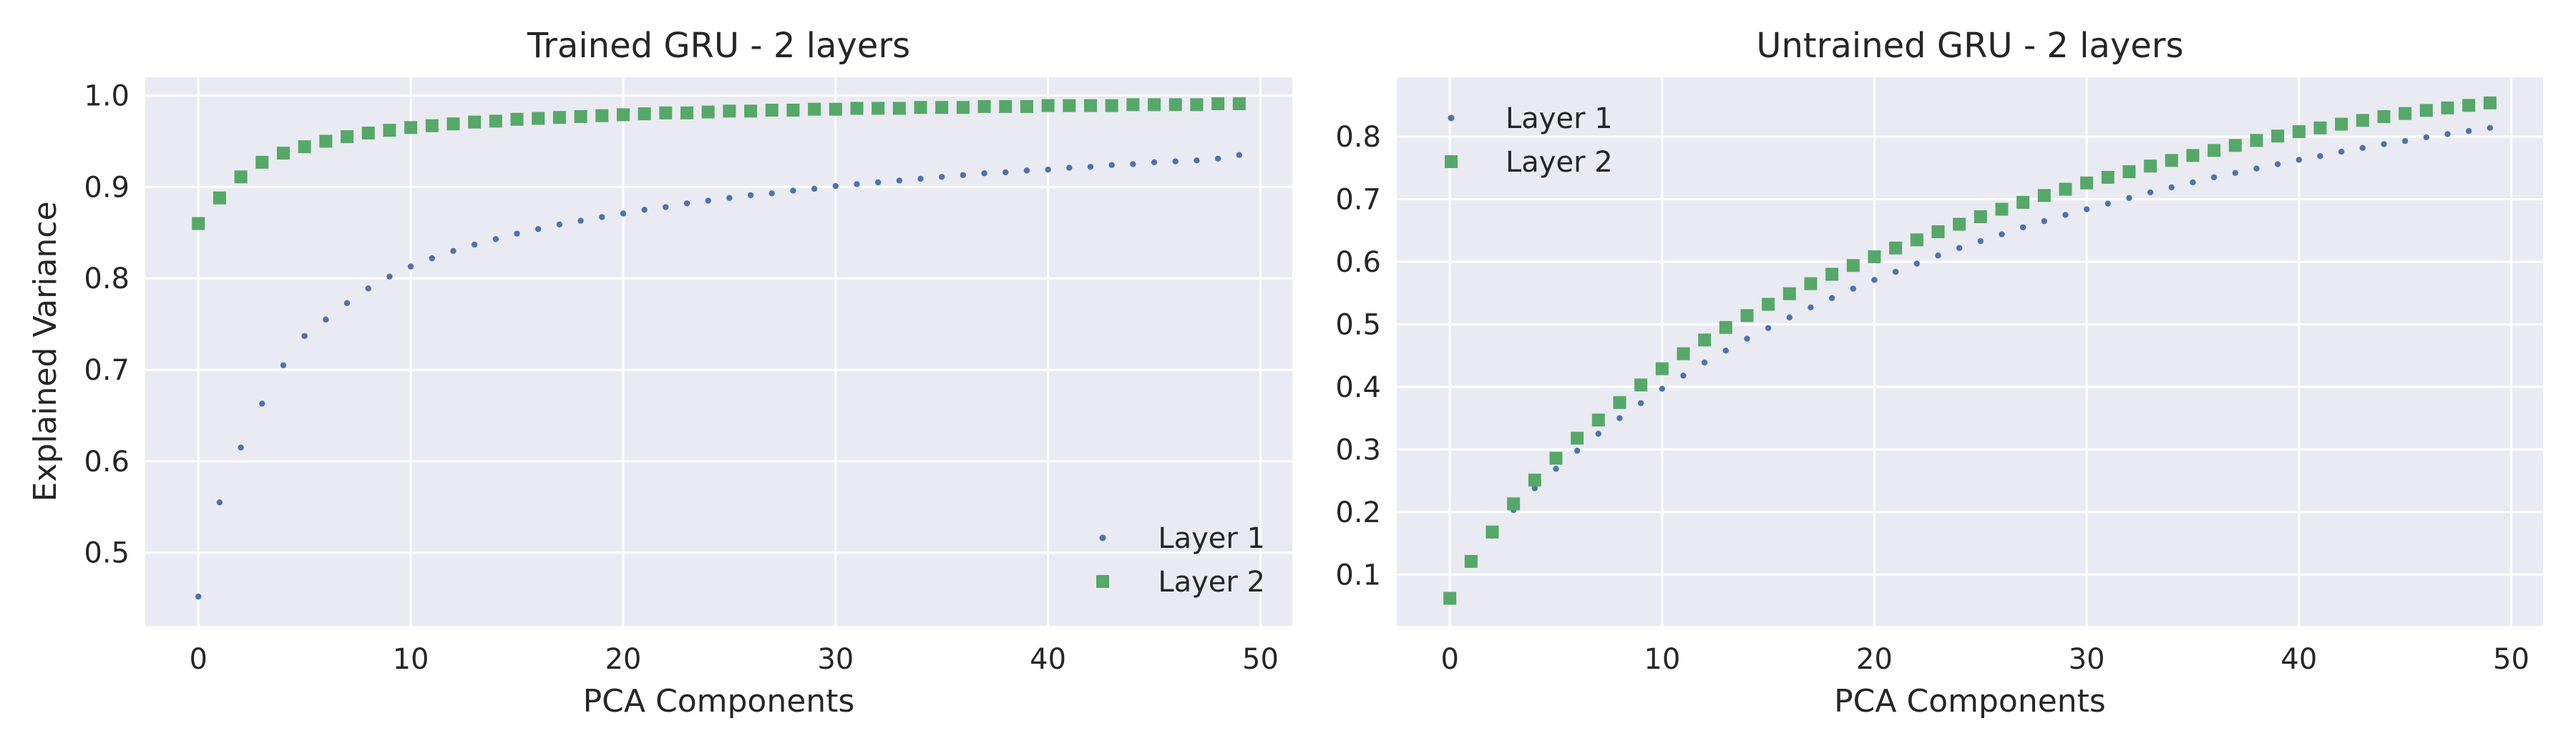 This screenshot has height=751, width=2576. What do you see at coordinates (107, 462) in the screenshot?
I see `y-tick-label: 0.6` at bounding box center [107, 462].